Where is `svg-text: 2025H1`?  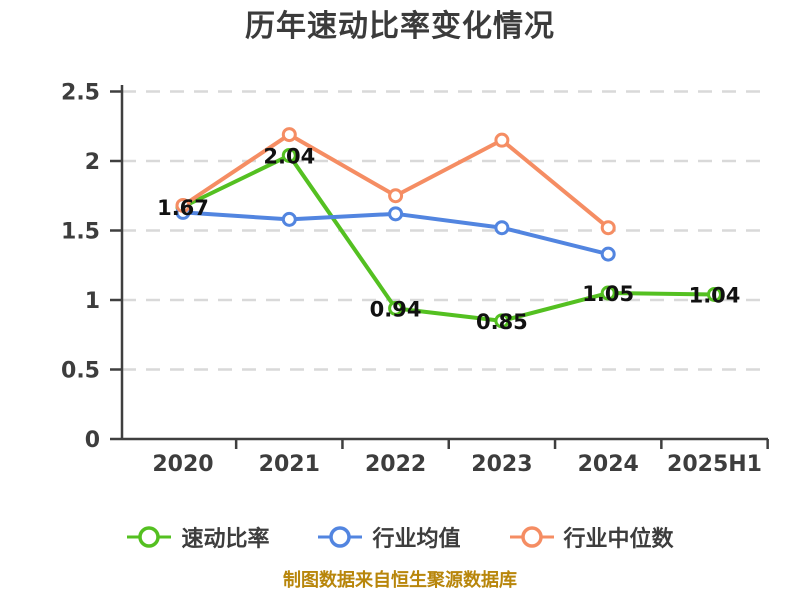
svg-text: 2025H1 is located at coordinates (714, 464).